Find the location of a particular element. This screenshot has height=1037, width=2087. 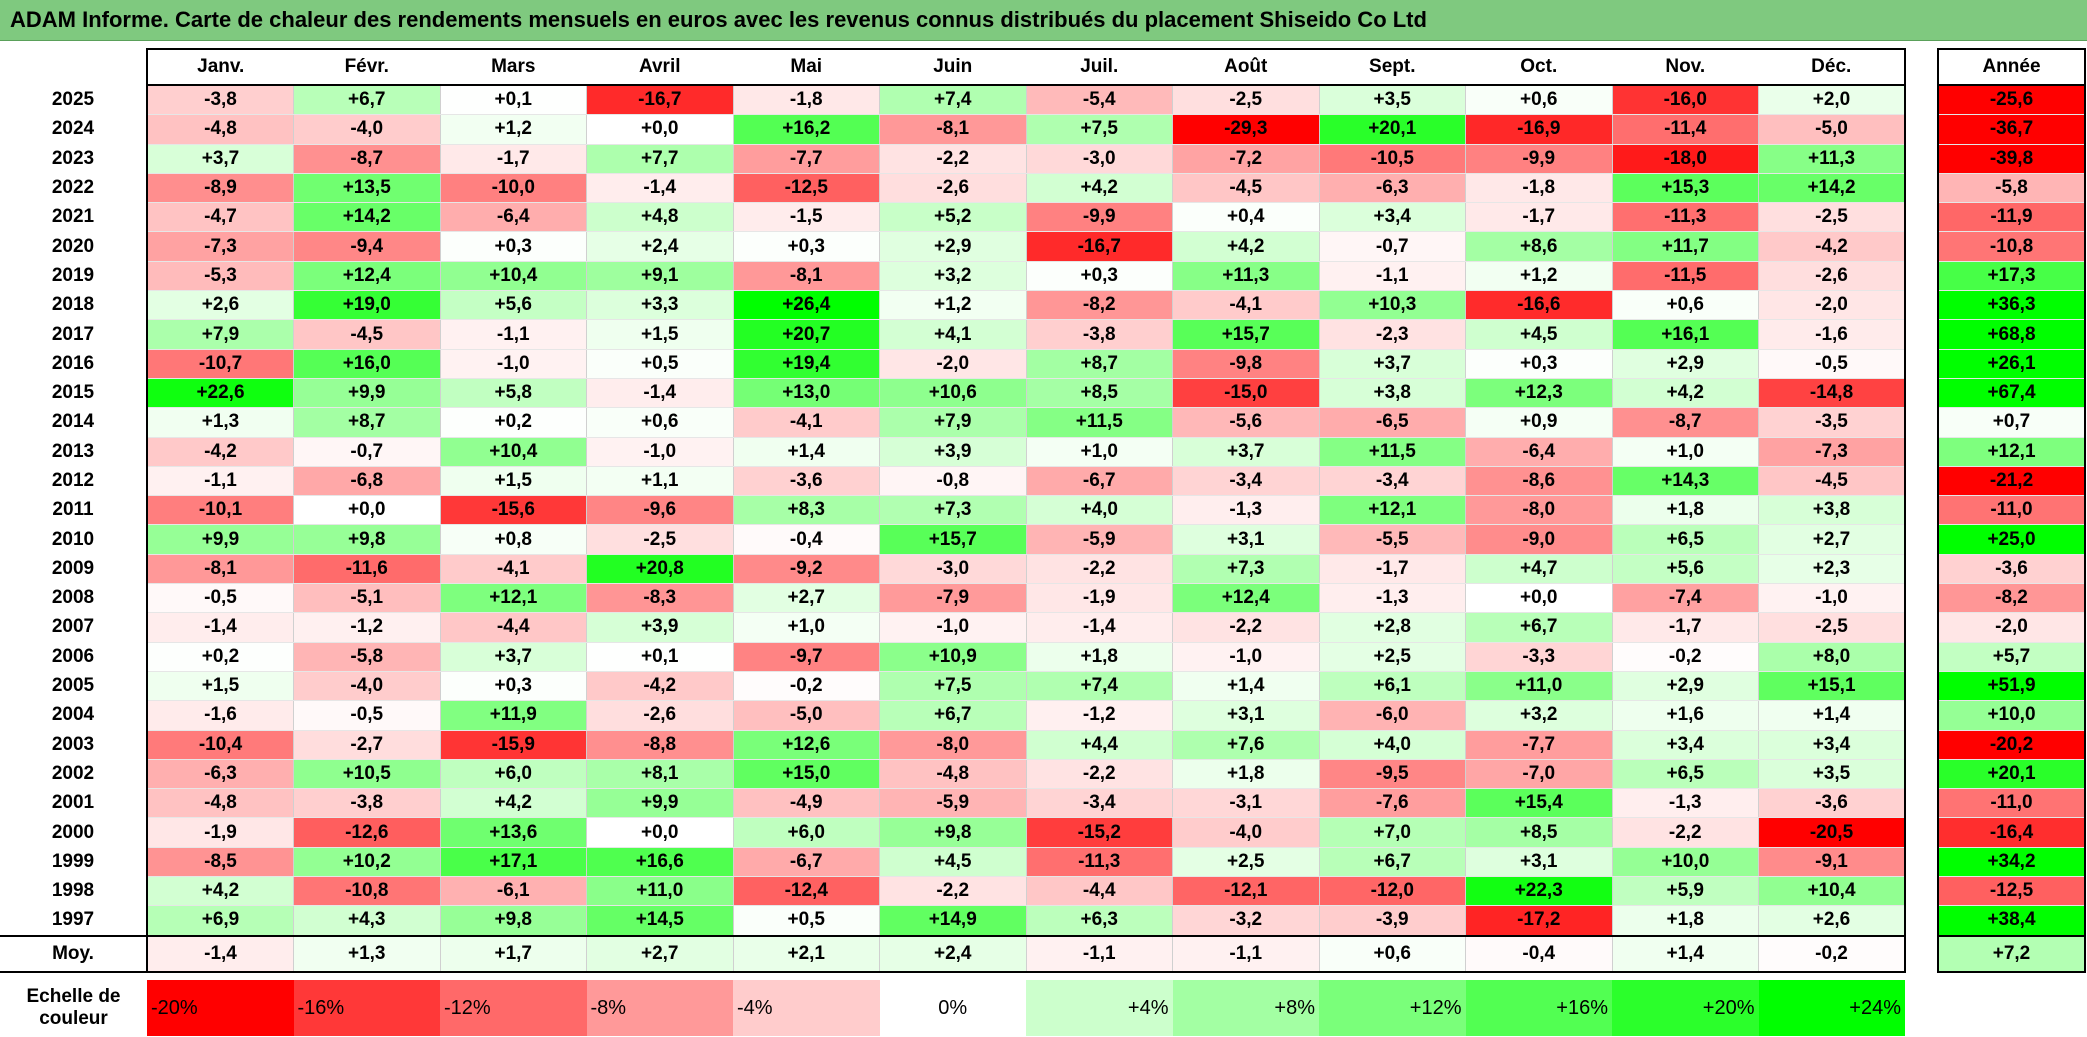

year-label: 2009 is located at coordinates (74, 569).